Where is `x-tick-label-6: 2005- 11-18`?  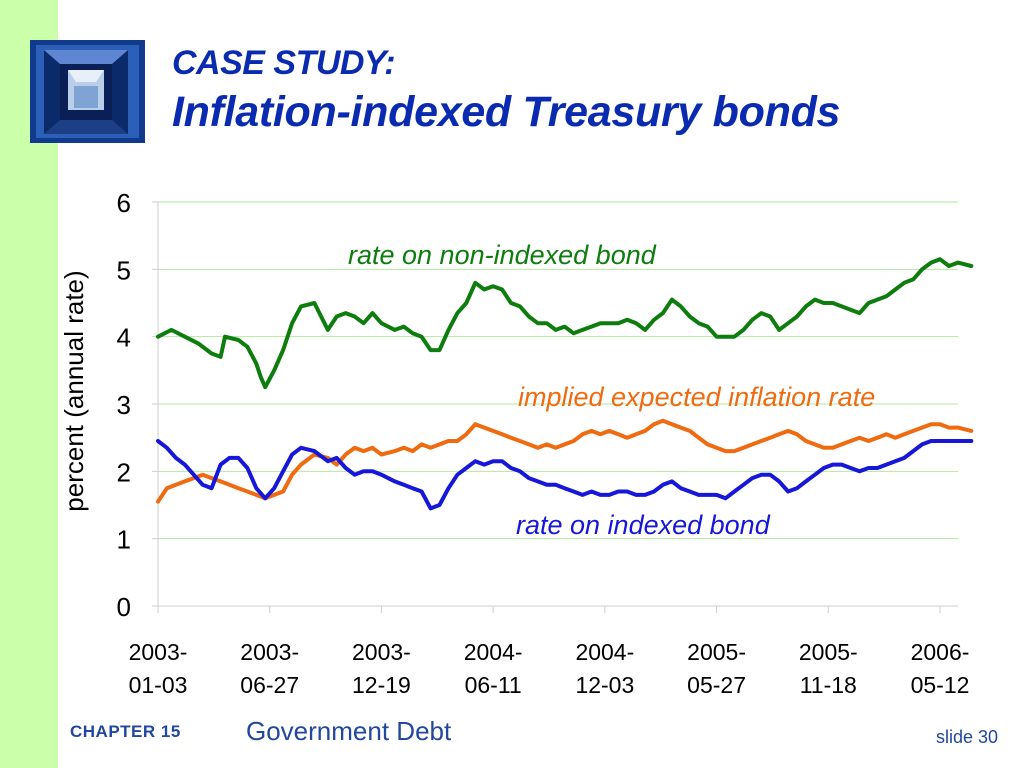
x-tick-label-6: 2005- 11-18 is located at coordinates (828, 668).